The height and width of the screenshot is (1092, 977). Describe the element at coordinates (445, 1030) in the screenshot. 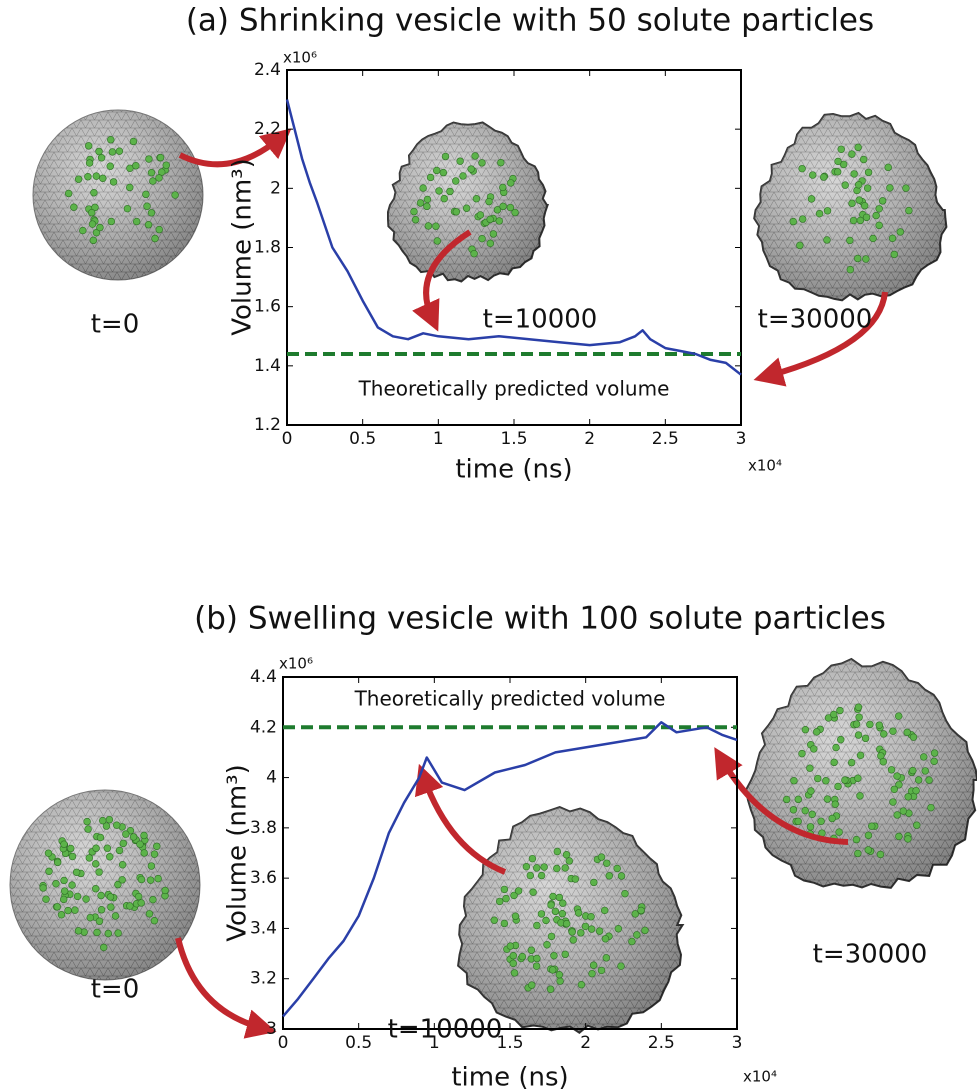

I see `annotation: t=10000` at that location.